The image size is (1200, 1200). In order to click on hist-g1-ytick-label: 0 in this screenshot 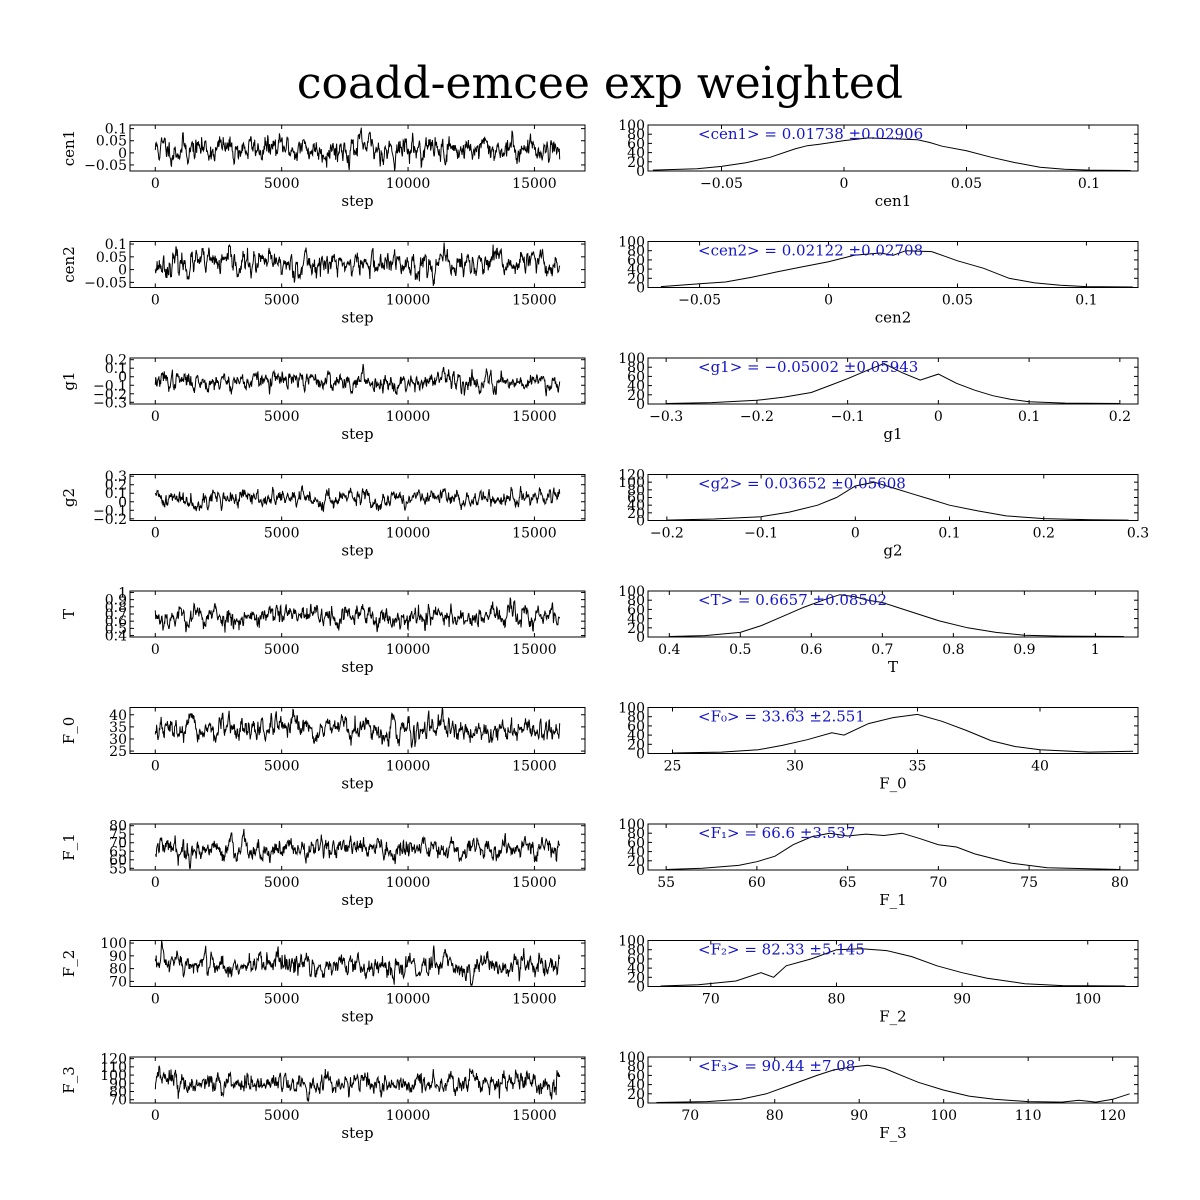, I will do `click(640, 405)`.